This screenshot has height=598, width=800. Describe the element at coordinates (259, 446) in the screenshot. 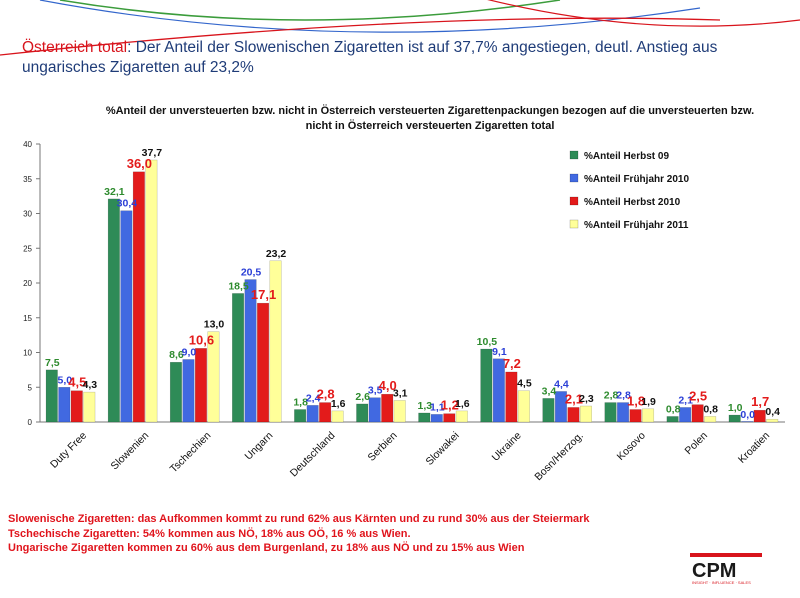

I see `x-tick-label: Ungarn` at that location.